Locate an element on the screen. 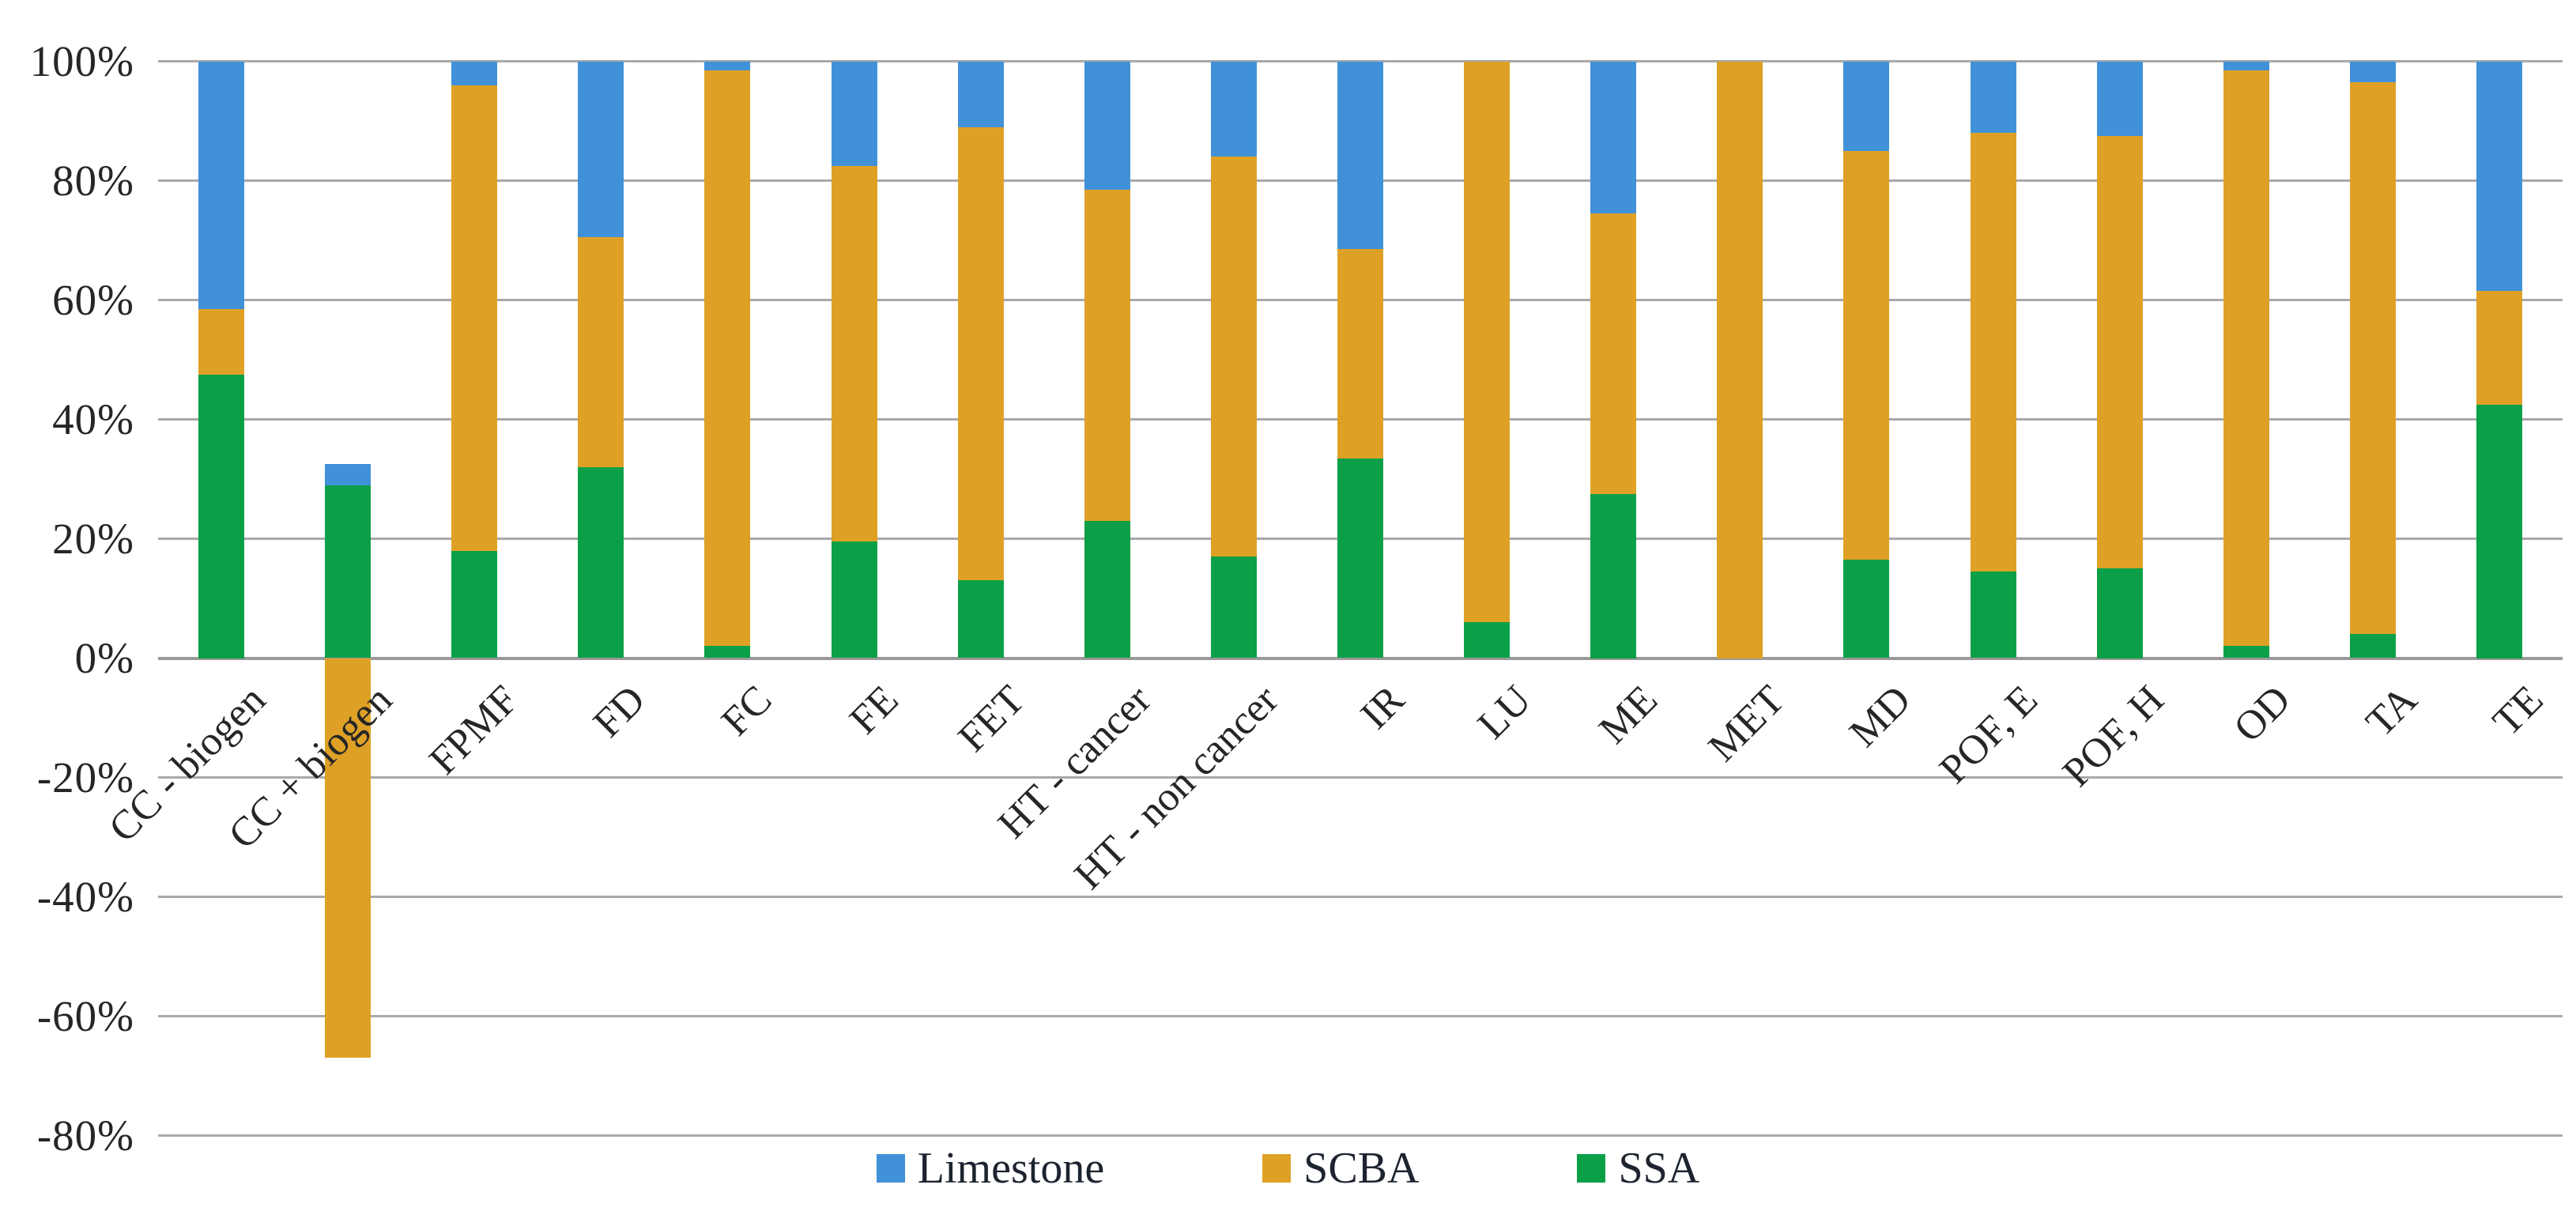  y-tick-label: 20% is located at coordinates (93, 538).